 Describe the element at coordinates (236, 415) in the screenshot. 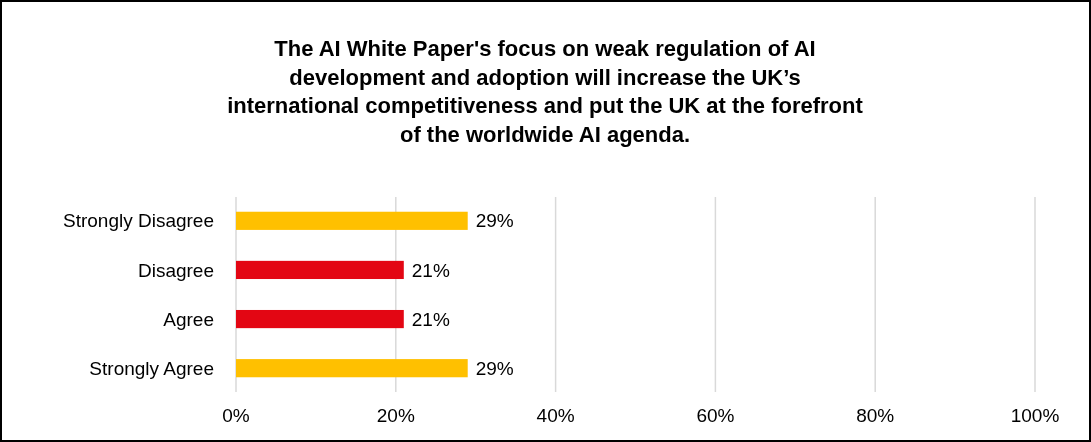

I see `x-tick-label: 0%` at that location.